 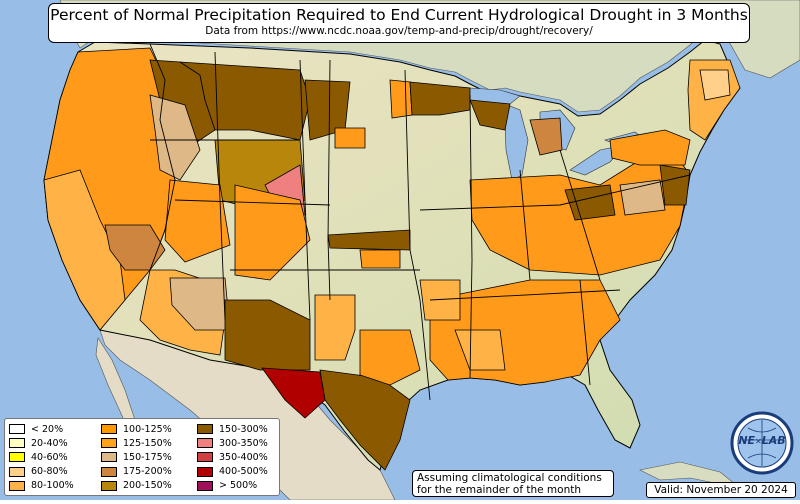 What do you see at coordinates (380, 259) in the screenshot?
I see `region-kansas-orange` at bounding box center [380, 259].